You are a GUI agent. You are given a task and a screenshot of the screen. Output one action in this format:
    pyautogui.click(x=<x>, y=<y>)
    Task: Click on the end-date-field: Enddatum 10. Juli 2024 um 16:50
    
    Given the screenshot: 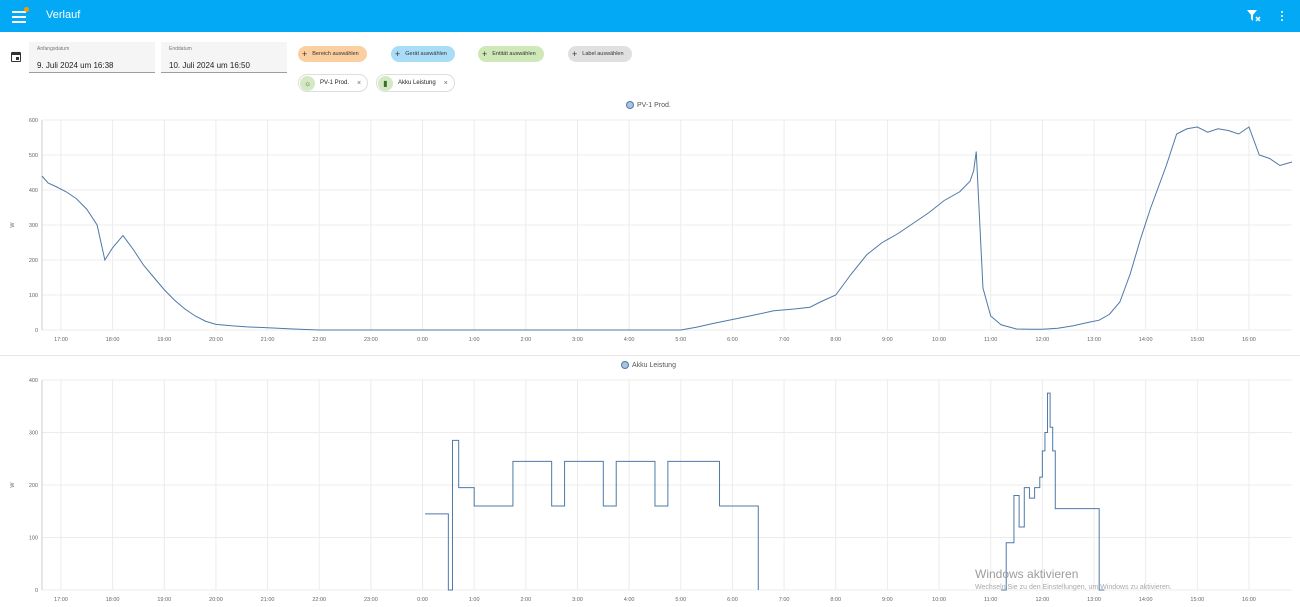 What is the action you would take?
    pyautogui.click(x=224, y=57)
    